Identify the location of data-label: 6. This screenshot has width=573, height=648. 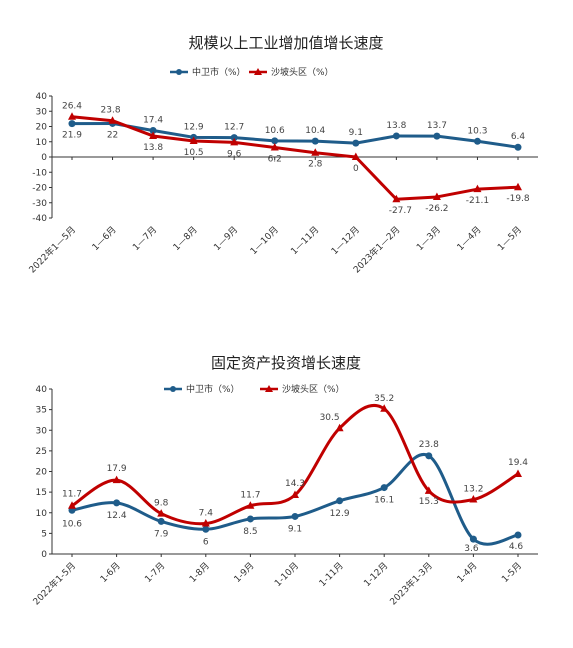
(206, 542).